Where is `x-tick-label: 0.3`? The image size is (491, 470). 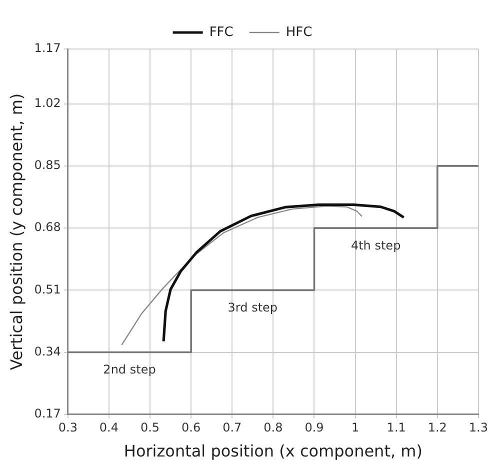 x-tick-label: 0.3 is located at coordinates (68, 427).